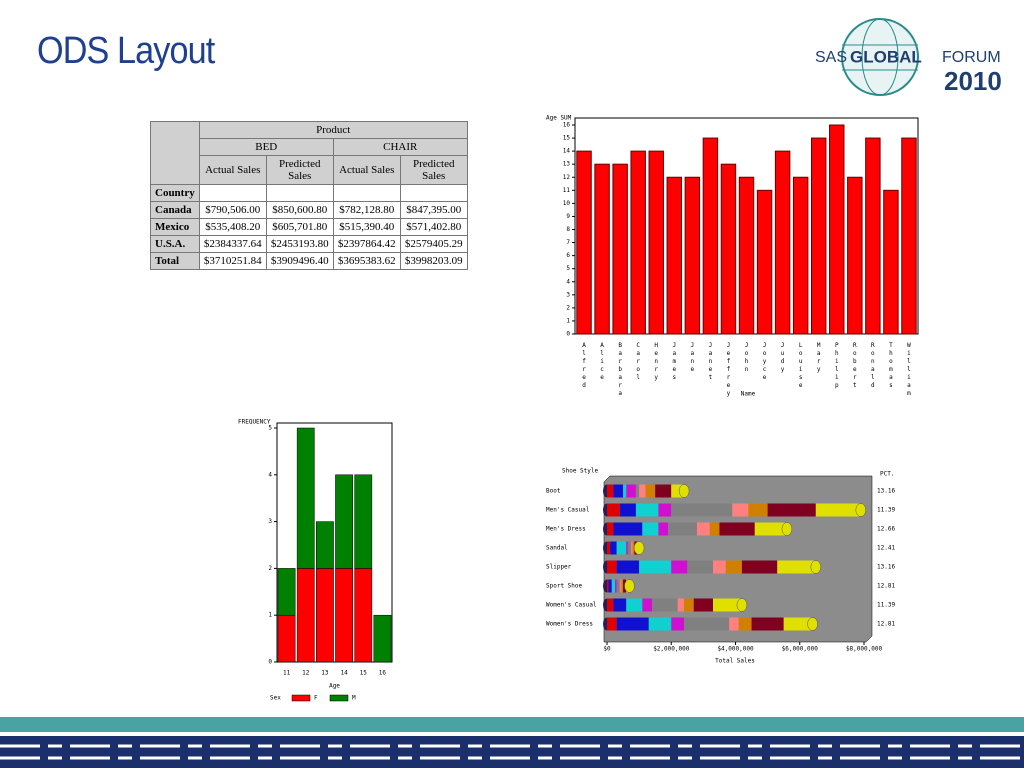 The image size is (1024, 768). I want to click on x-tick-label: 11, so click(287, 673).